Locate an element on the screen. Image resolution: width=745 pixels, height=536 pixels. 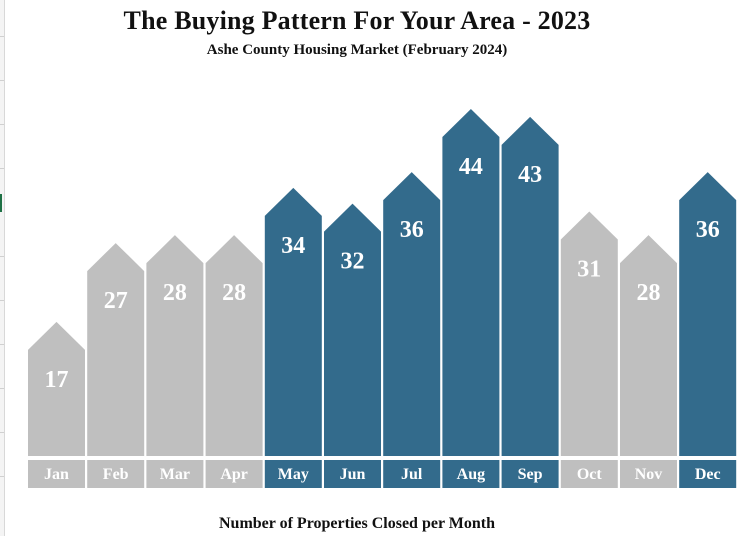
chart-title: The Buying Pattern For Your Area - 2023 is located at coordinates (357, 20).